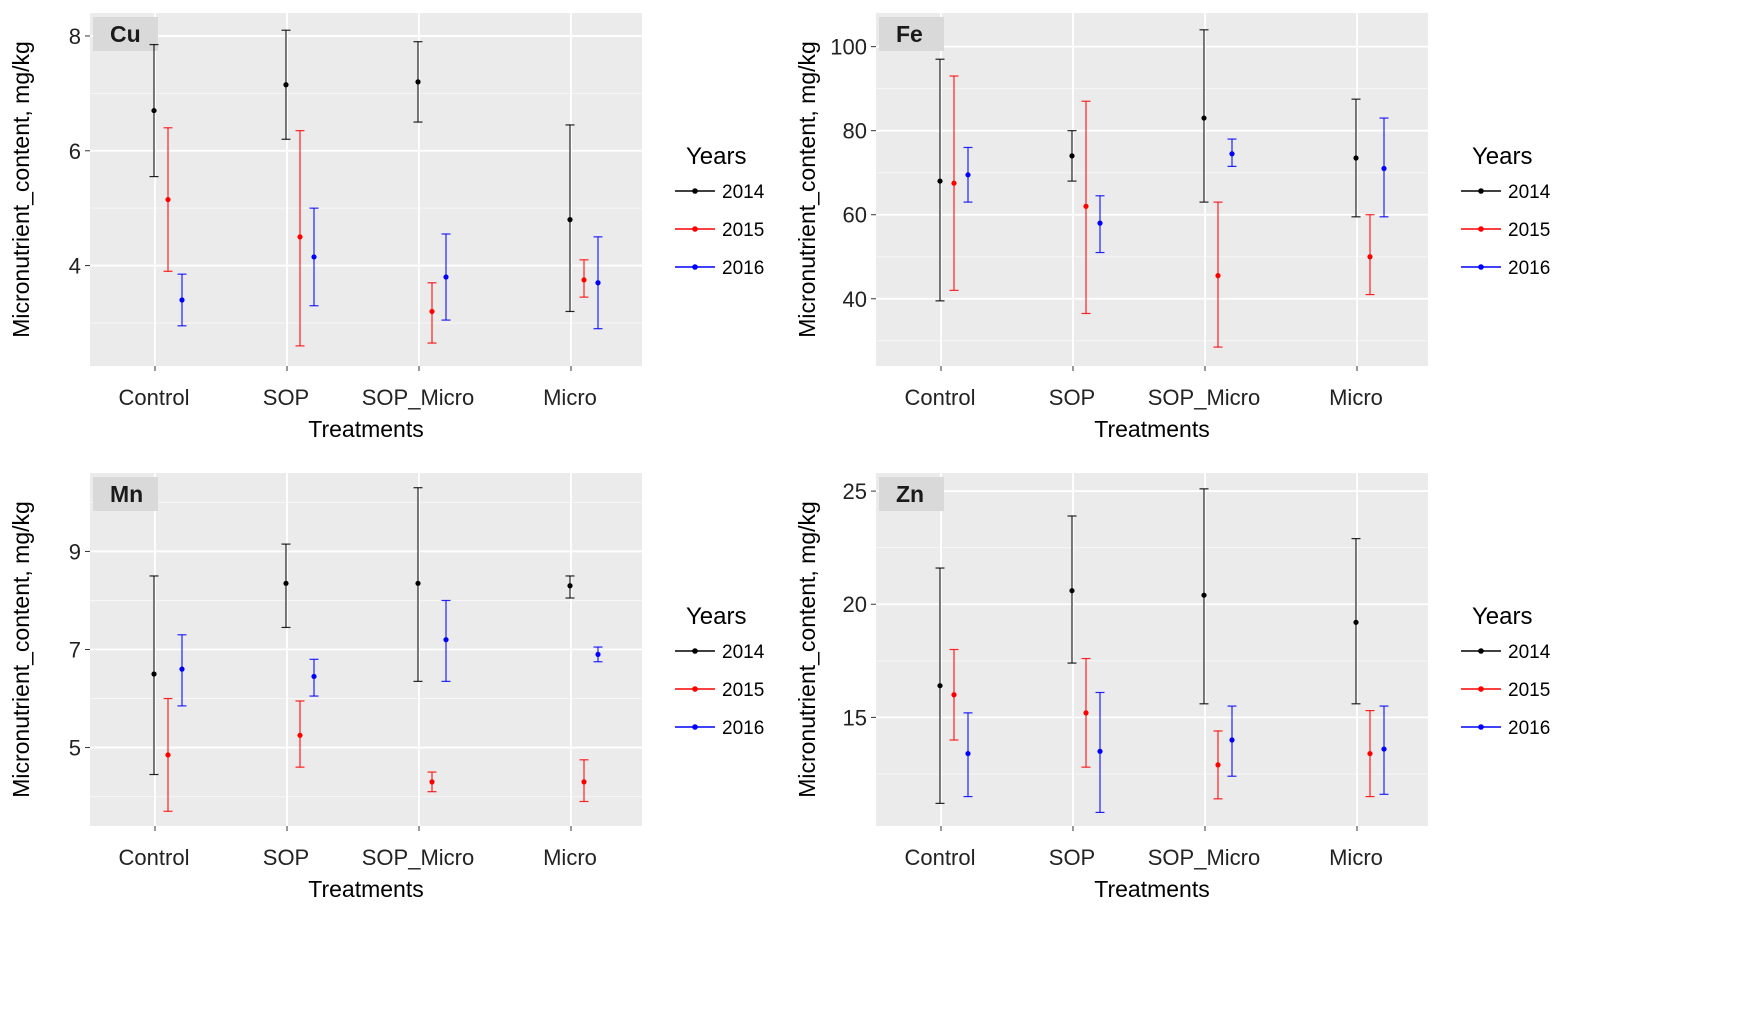  I want to click on y-tick-label: 7, so click(75, 650).